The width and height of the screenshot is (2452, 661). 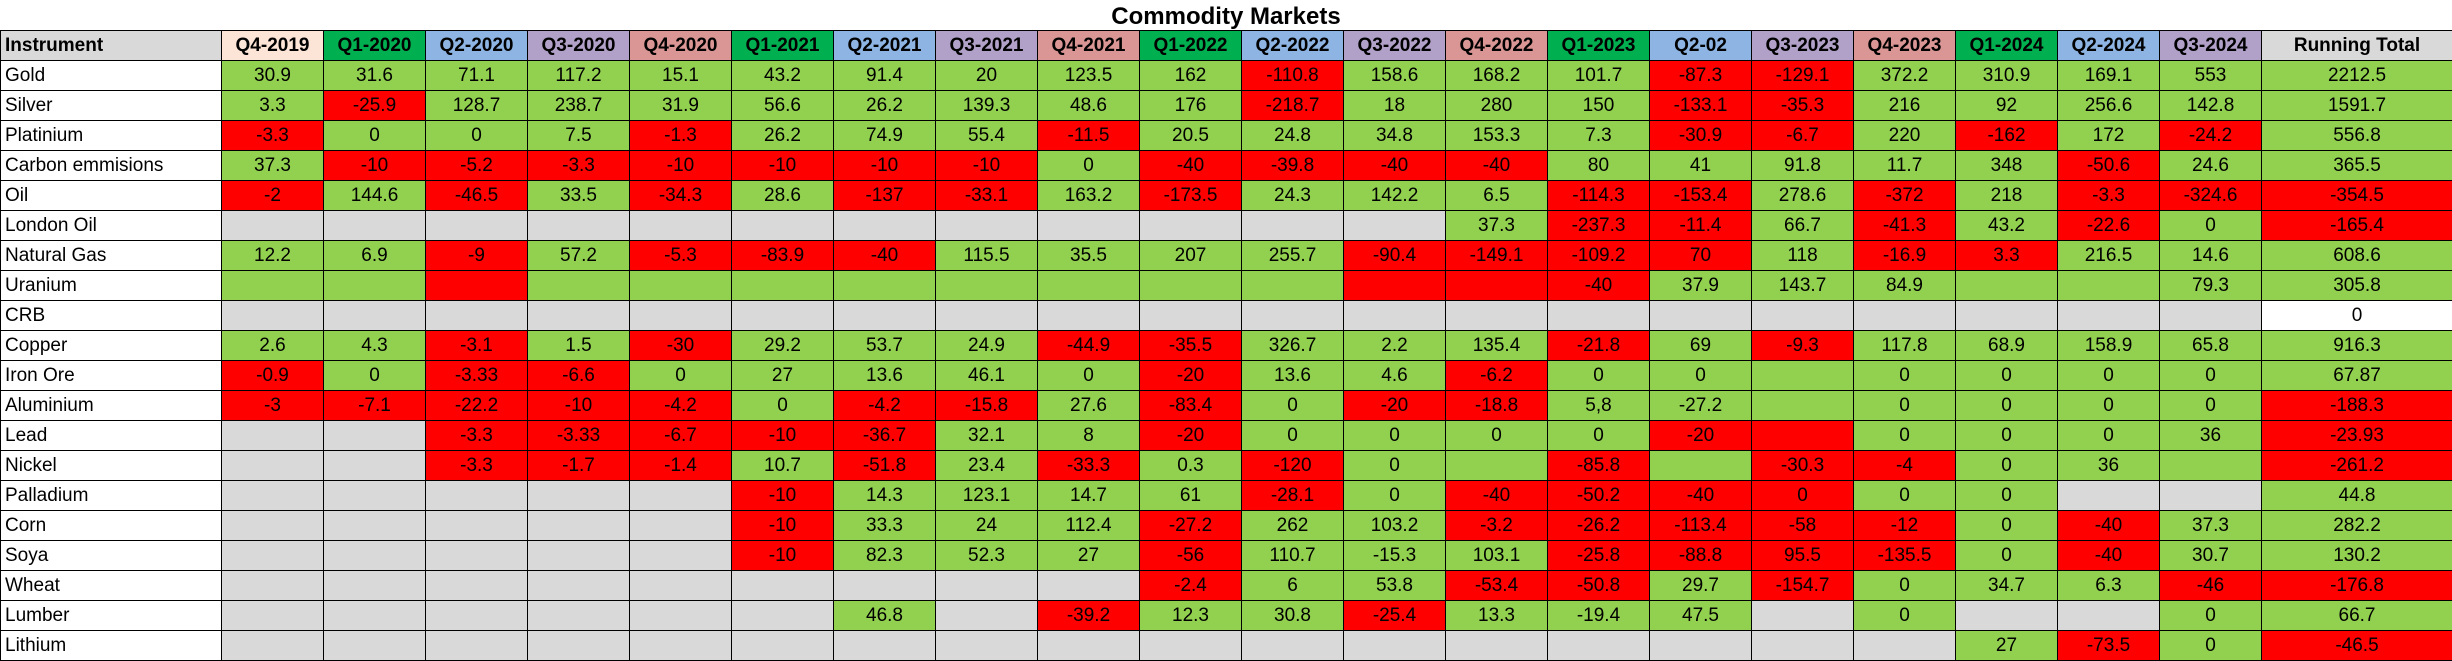 I want to click on value-cell: 31.9, so click(x=681, y=106).